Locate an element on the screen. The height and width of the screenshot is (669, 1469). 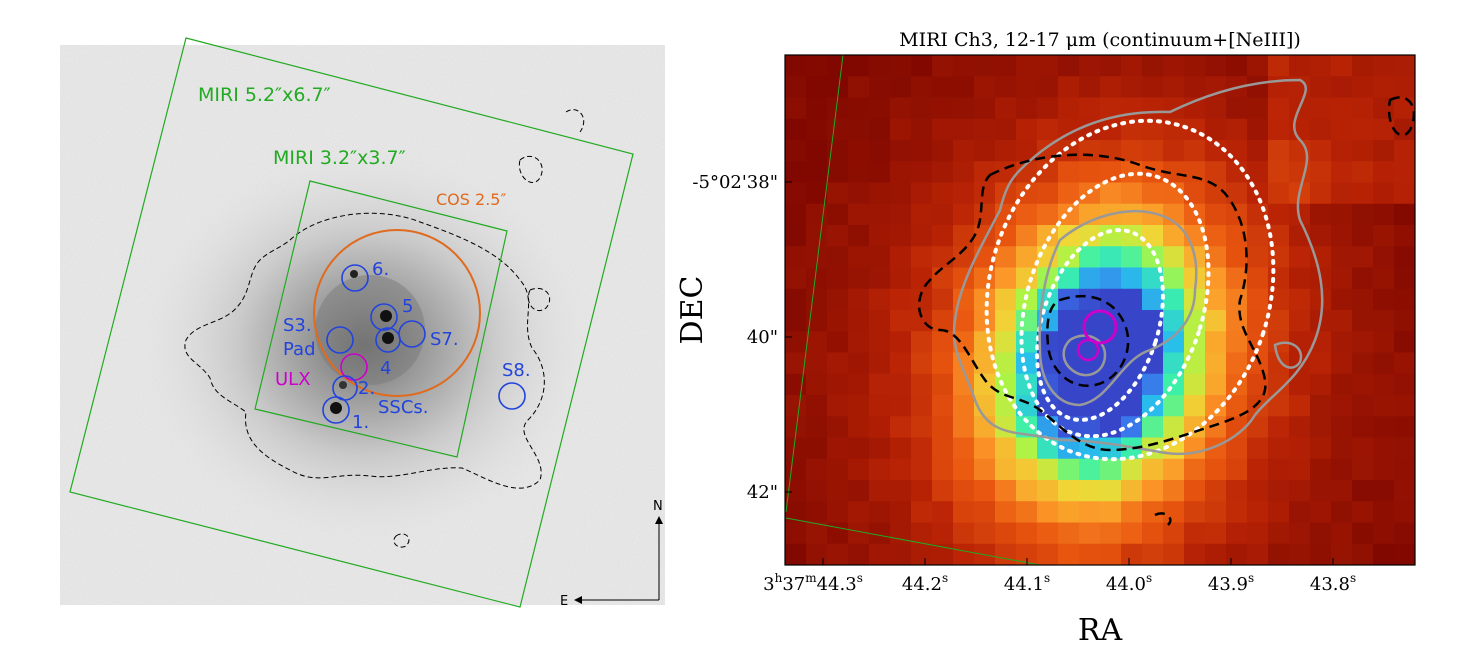
x-tick-unit: s is located at coordinates (860, 578).